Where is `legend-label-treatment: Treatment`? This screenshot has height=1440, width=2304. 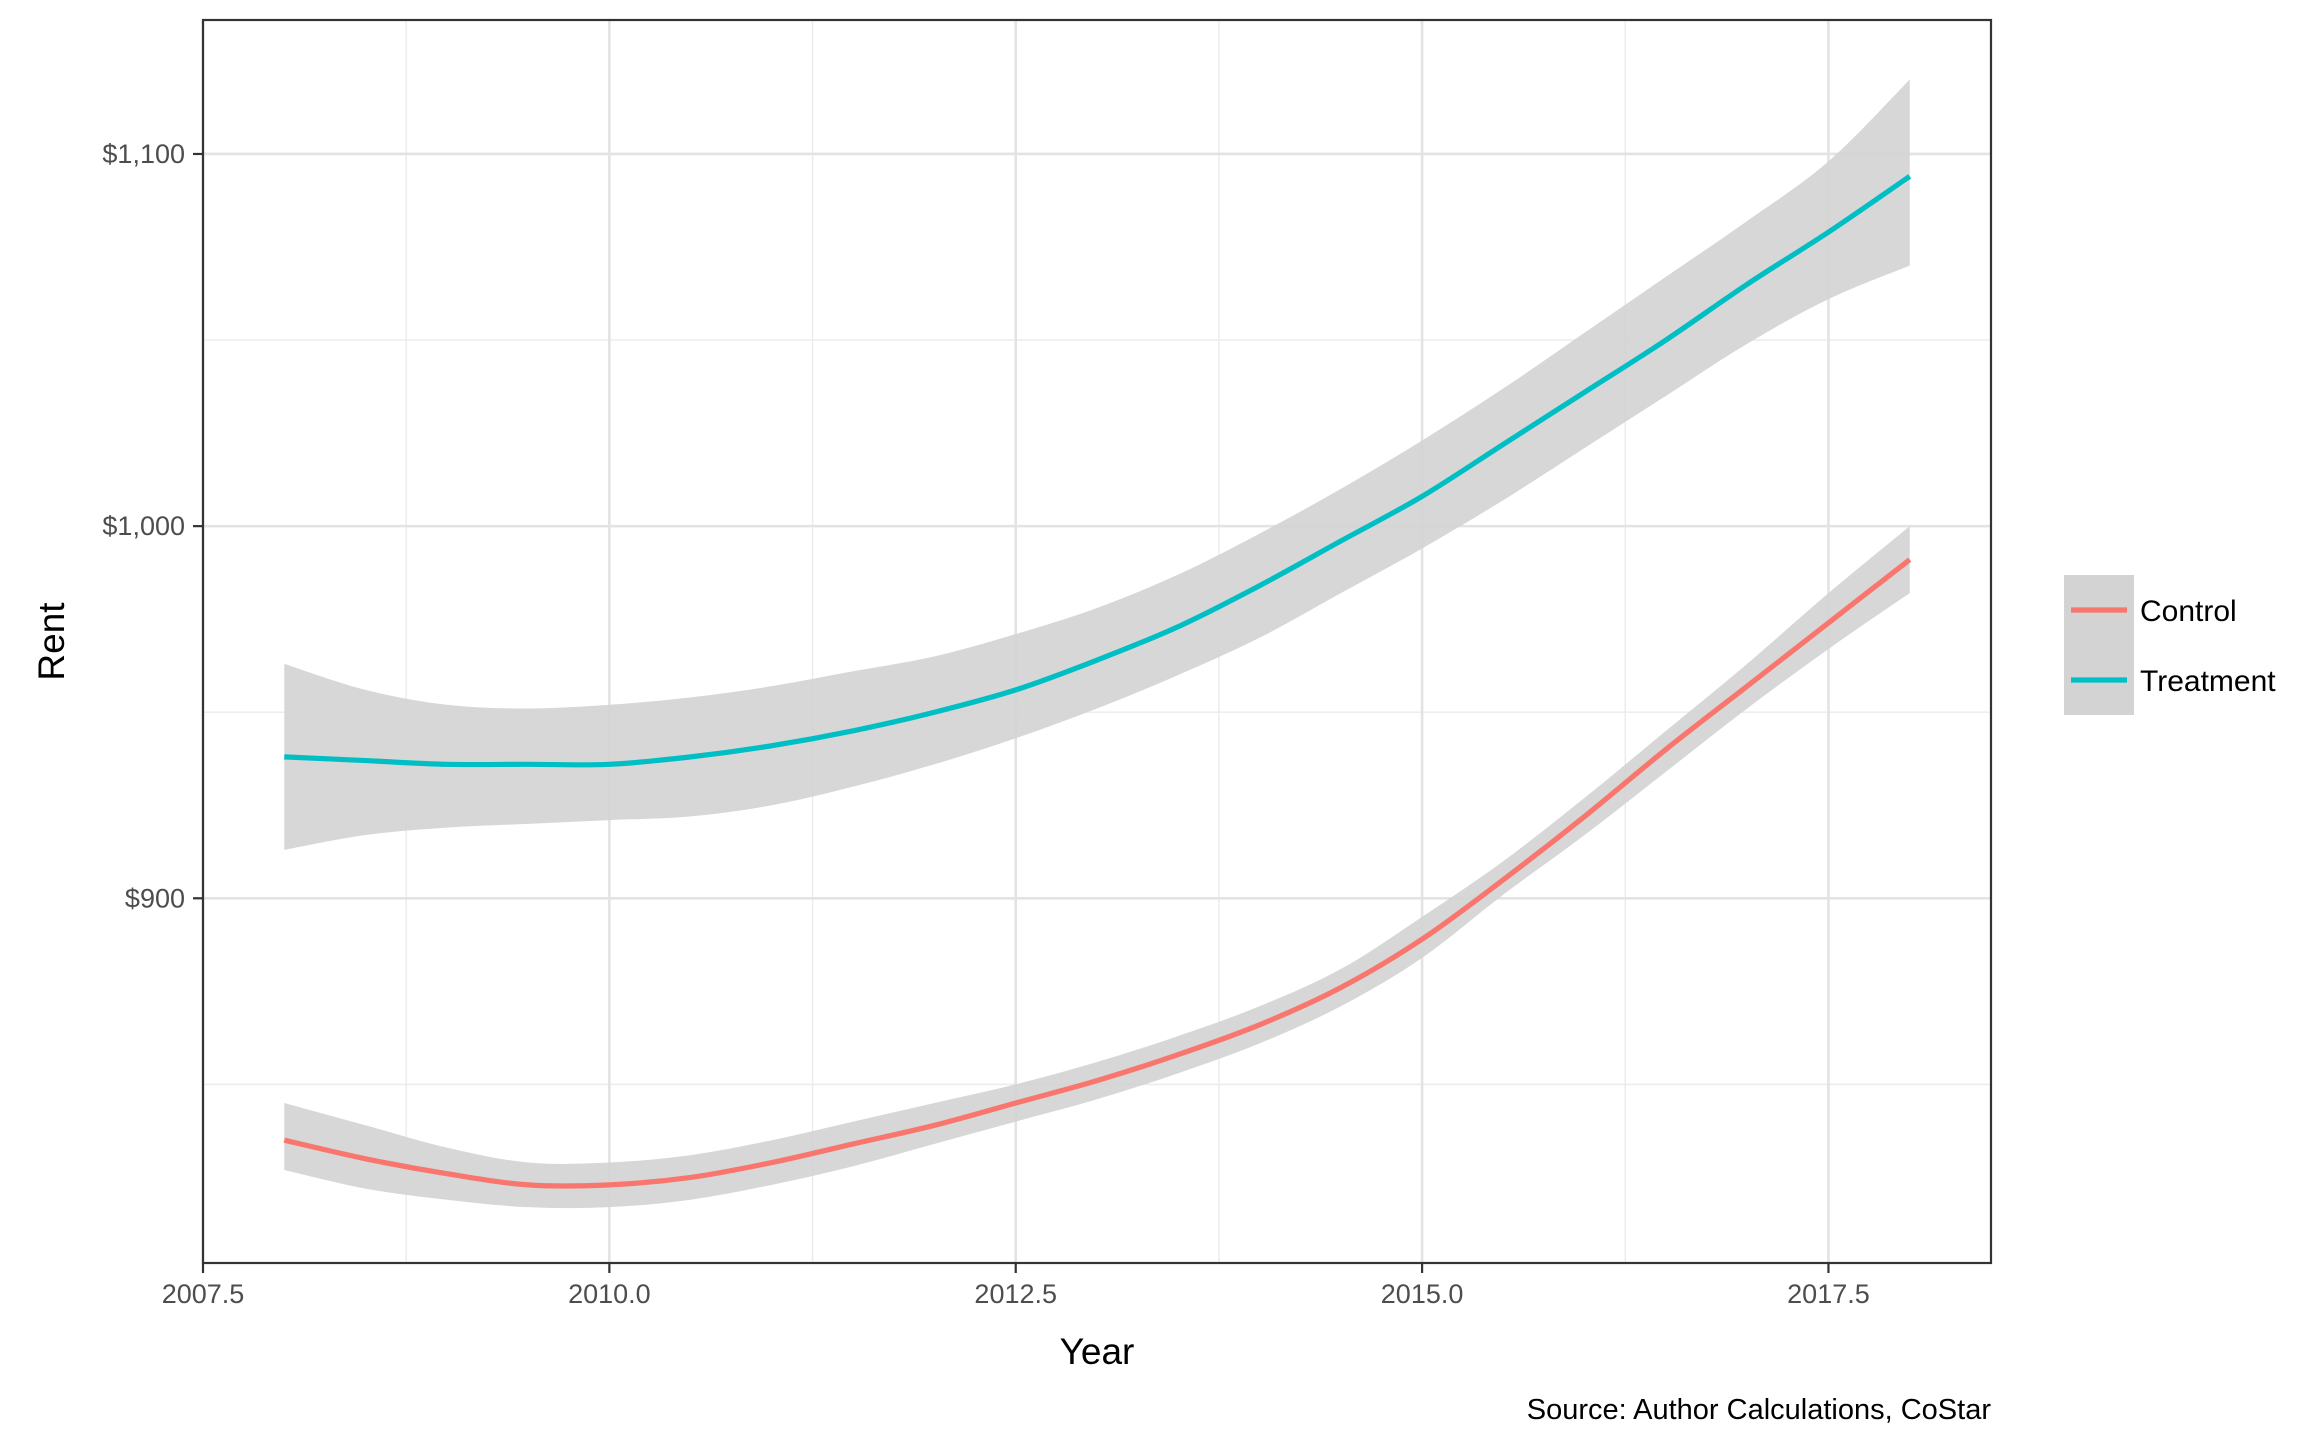
legend-label-treatment: Treatment is located at coordinates (2208, 681).